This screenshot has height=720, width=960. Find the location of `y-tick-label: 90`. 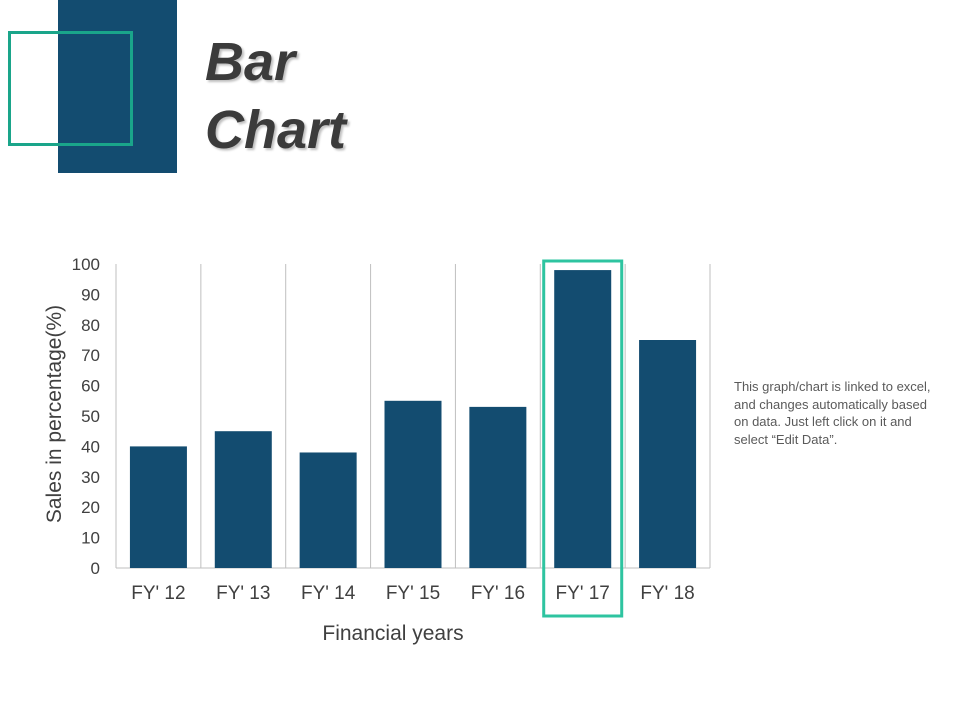

y-tick-label: 90 is located at coordinates (90, 294).